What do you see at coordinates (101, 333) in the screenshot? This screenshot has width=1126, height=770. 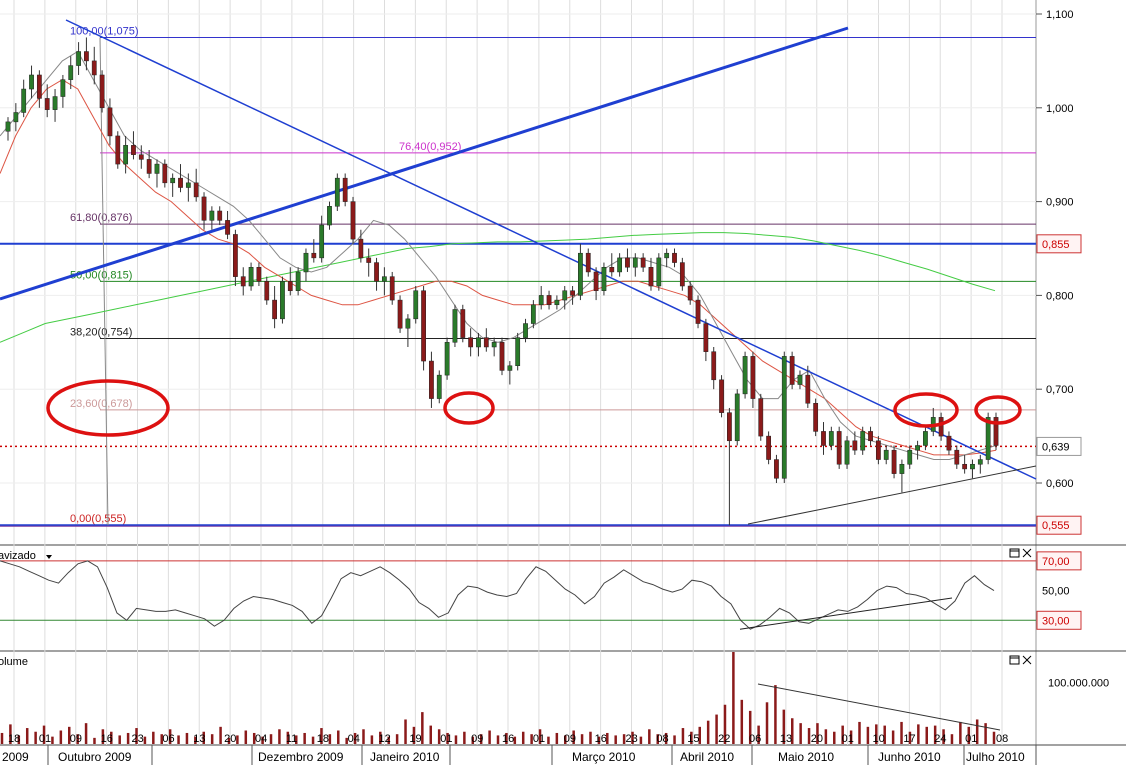 I see `fib-level-label: 38,20(0,754)` at bounding box center [101, 333].